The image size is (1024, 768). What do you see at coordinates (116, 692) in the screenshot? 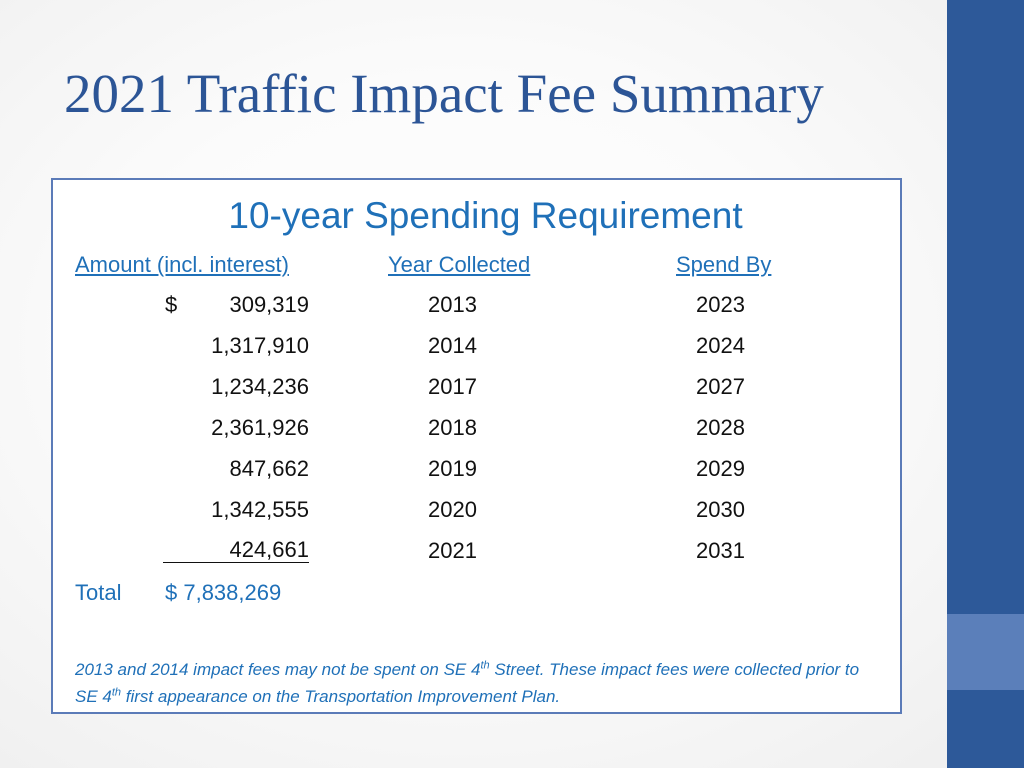
I see `footnote-superscript-2: th` at bounding box center [116, 692].